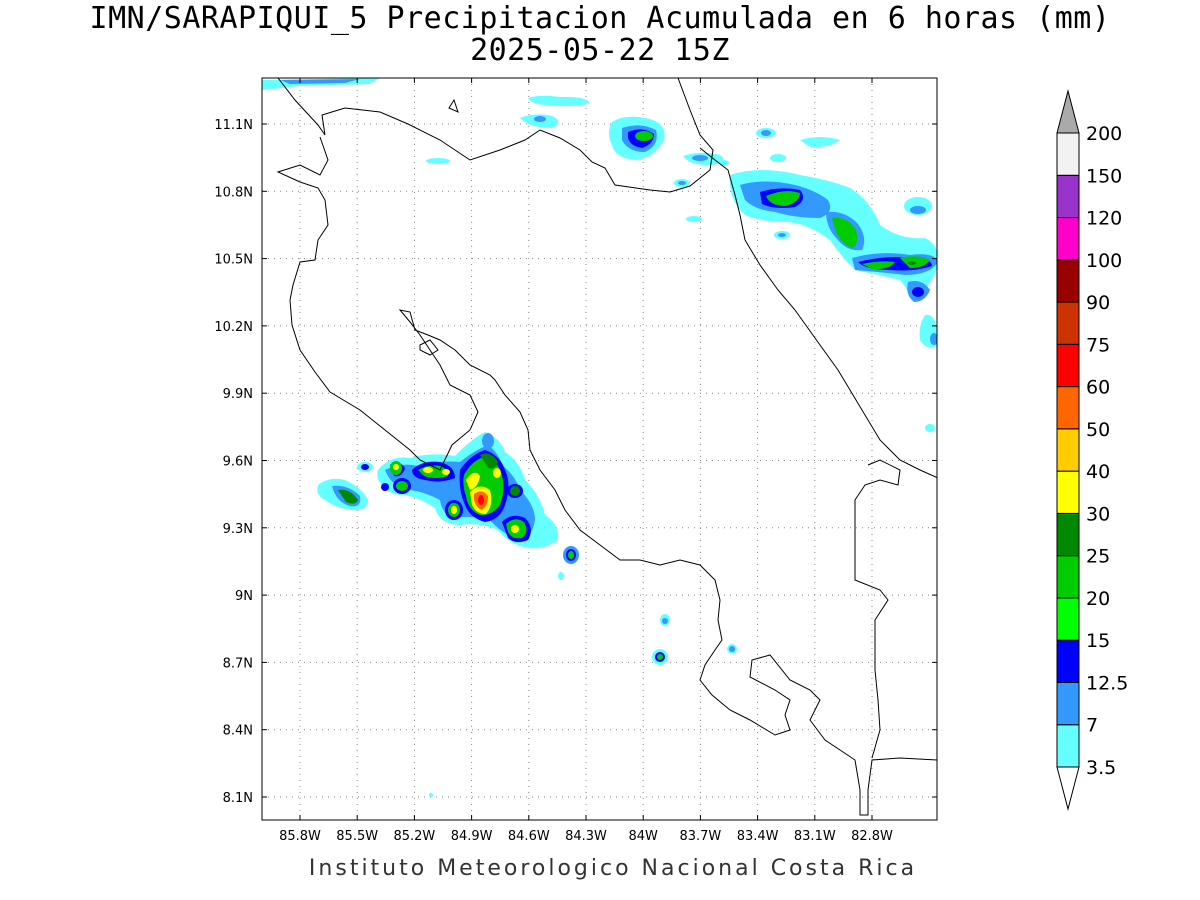 Image resolution: width=1200 pixels, height=900 pixels. What do you see at coordinates (872, 836) in the screenshot?
I see `lon-tick-label: 82.8W` at bounding box center [872, 836].